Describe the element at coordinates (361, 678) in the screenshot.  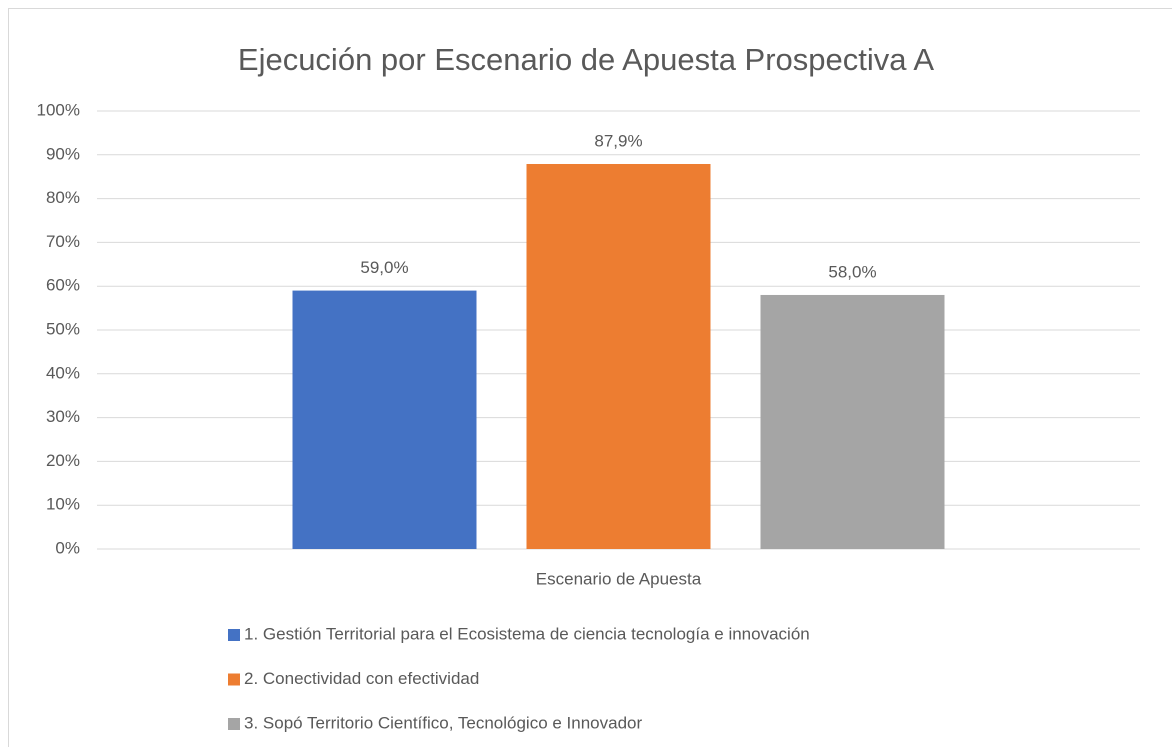
I see `legend-label: 2. Conectividad con efectividad` at that location.